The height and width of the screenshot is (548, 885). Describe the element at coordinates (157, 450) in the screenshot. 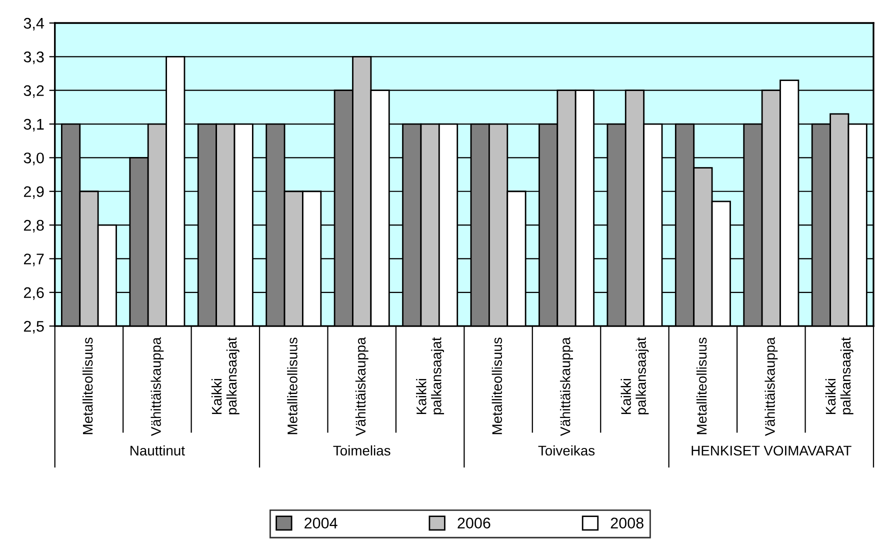

I see `text: Nauttinut` at that location.